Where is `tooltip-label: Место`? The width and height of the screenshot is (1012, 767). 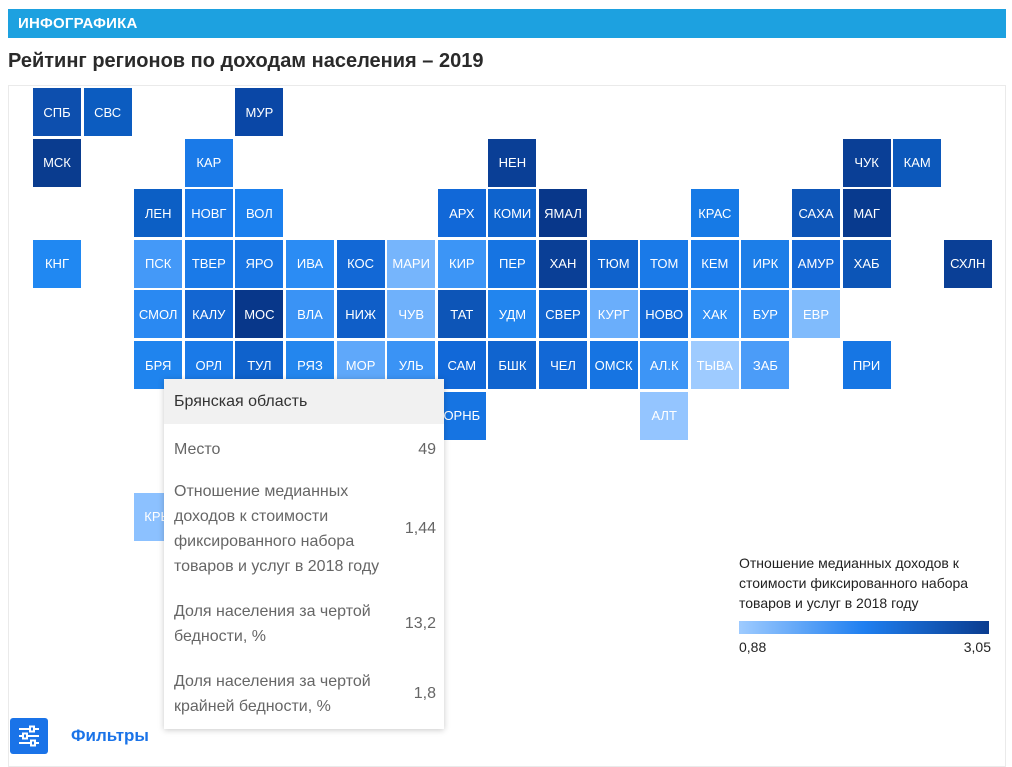 tooltip-label: Место is located at coordinates (197, 449).